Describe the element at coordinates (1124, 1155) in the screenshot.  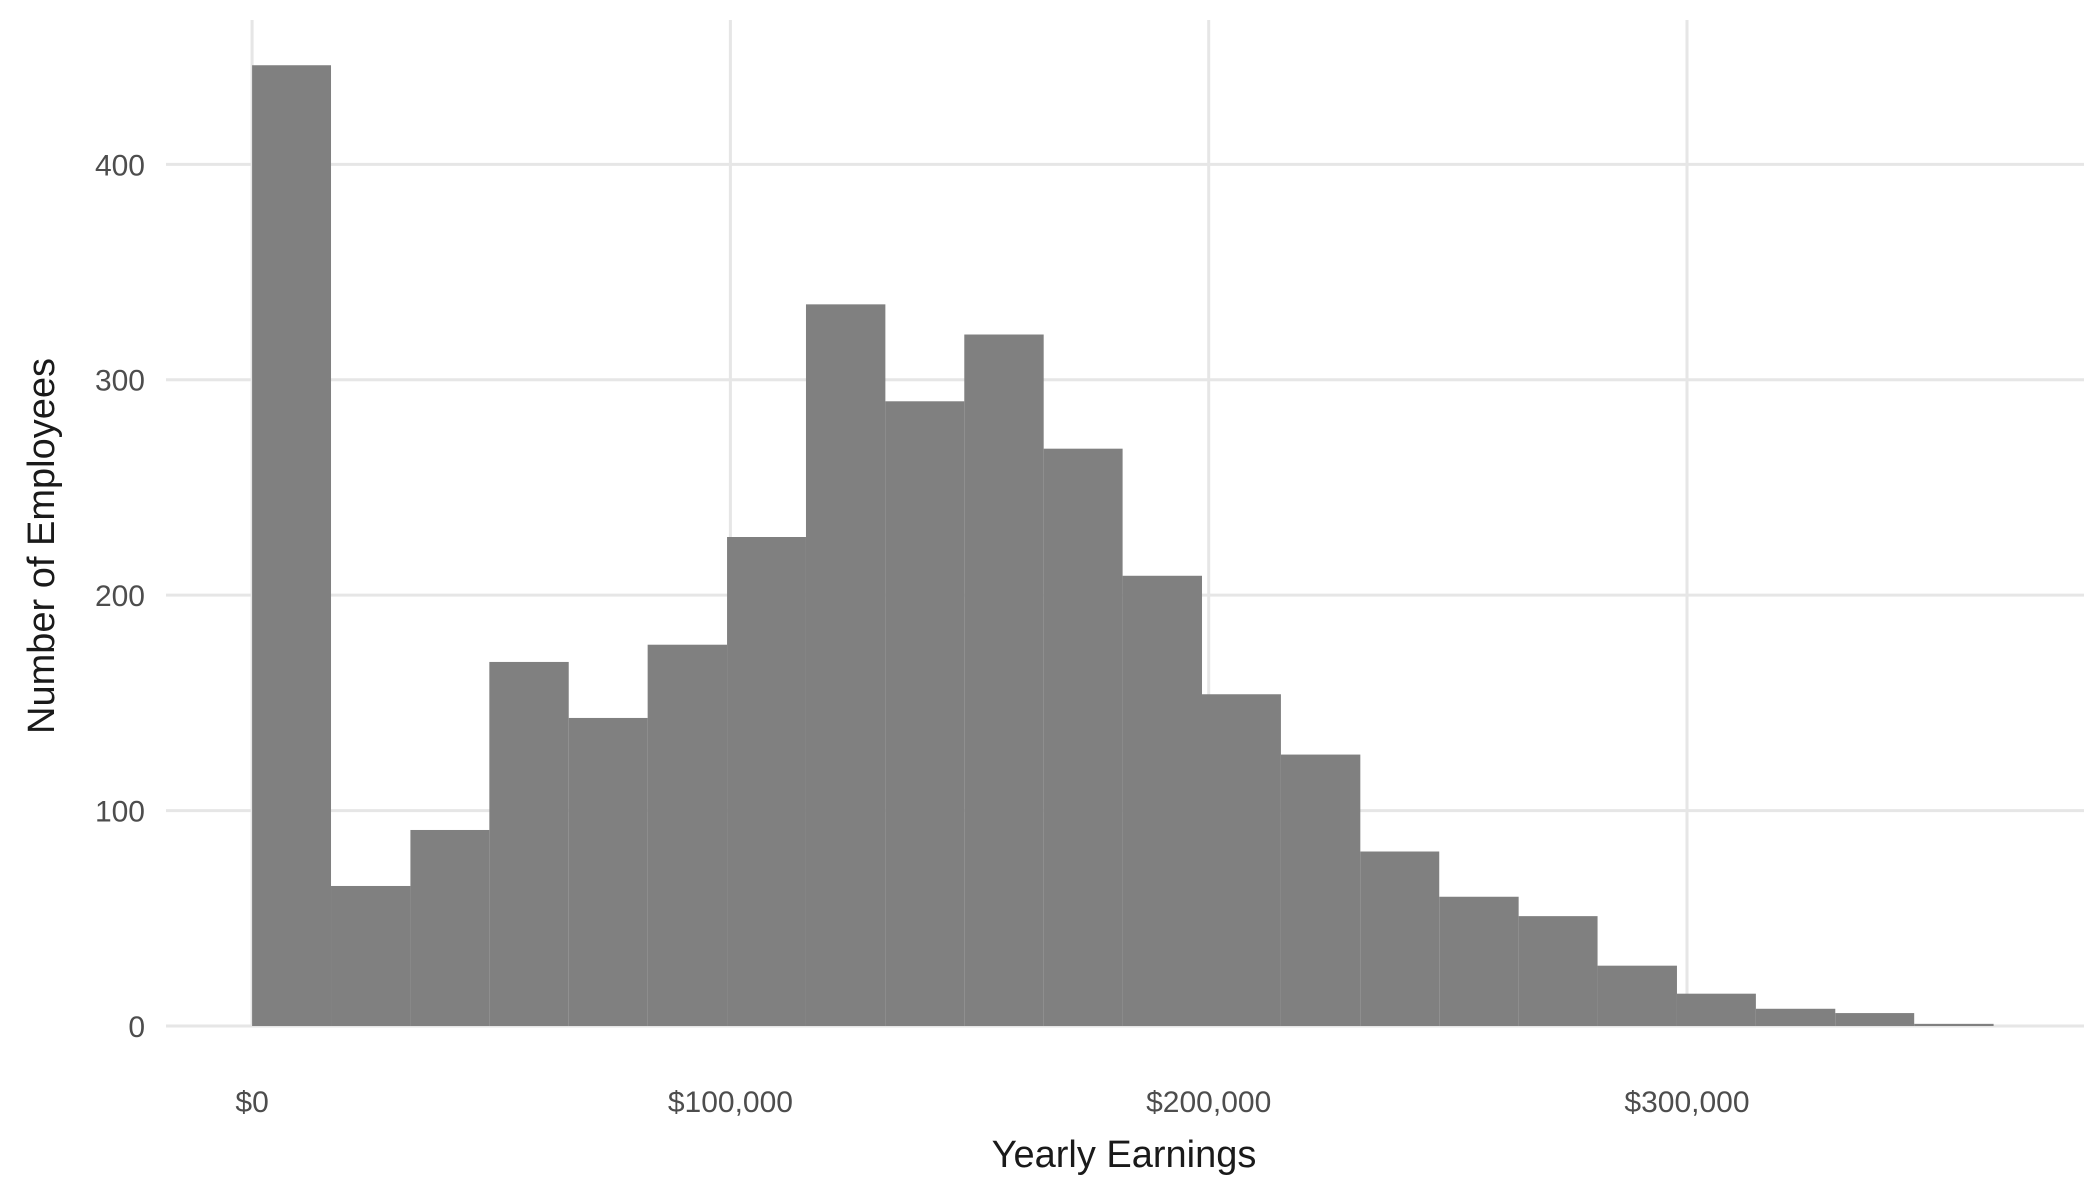
I see `x-axis-title: Yearly Earnings` at that location.